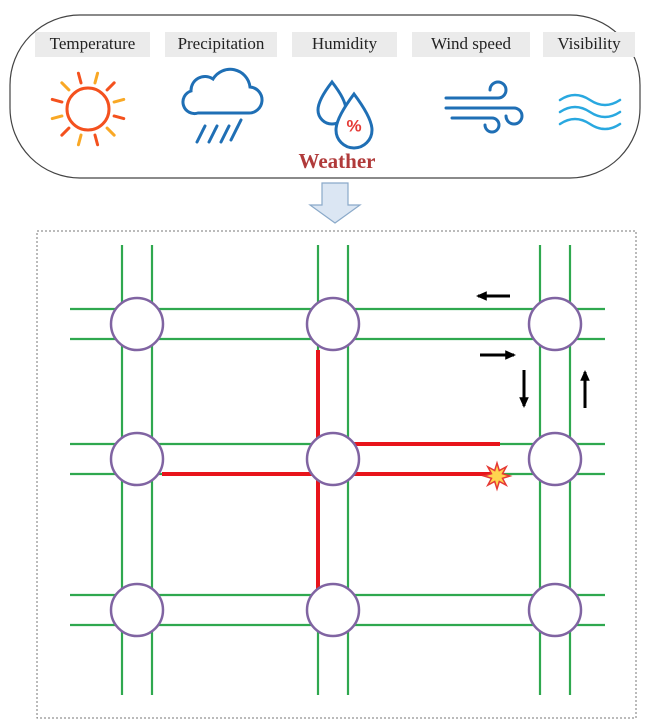 The width and height of the screenshot is (651, 719). I want to click on factor-label: Wind speed, so click(471, 43).